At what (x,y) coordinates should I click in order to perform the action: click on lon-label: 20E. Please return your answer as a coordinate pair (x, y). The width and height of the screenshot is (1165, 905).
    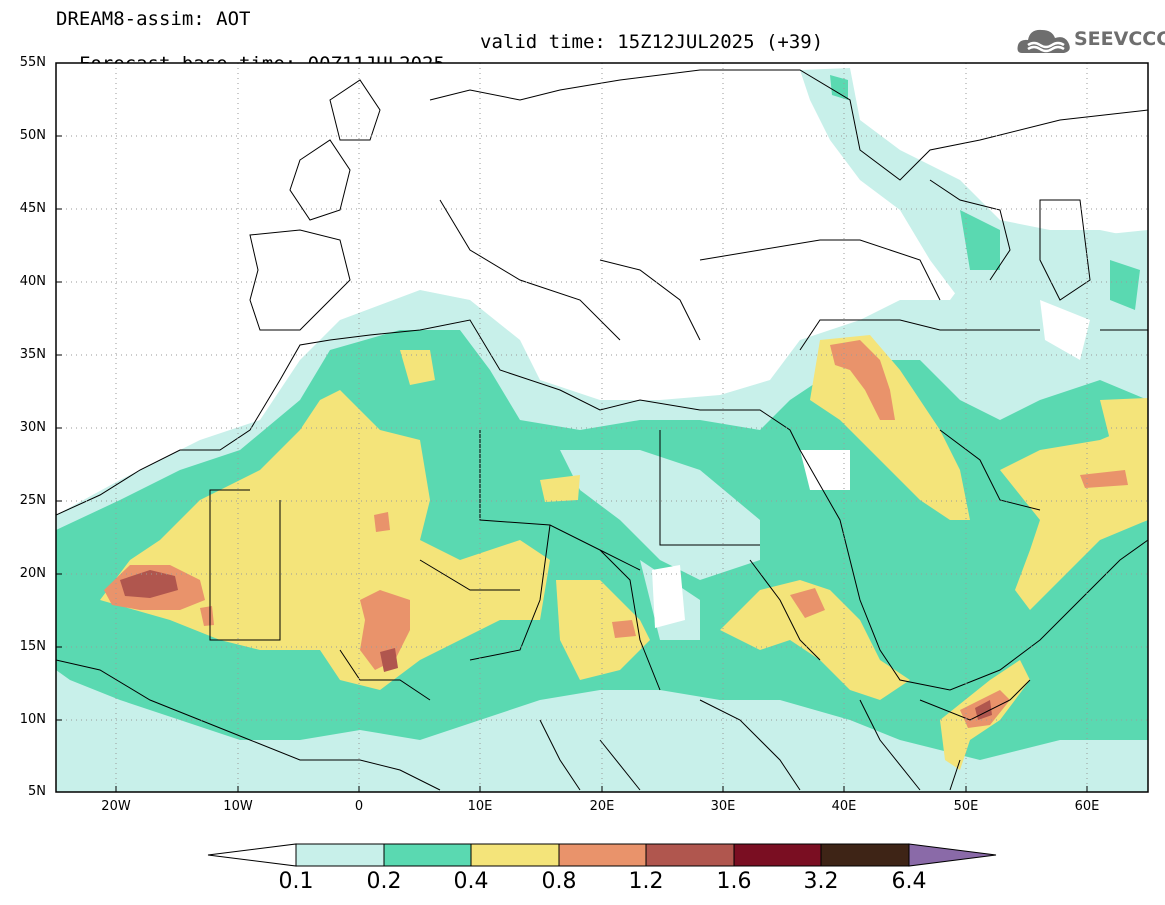
    Looking at the image, I should click on (602, 806).